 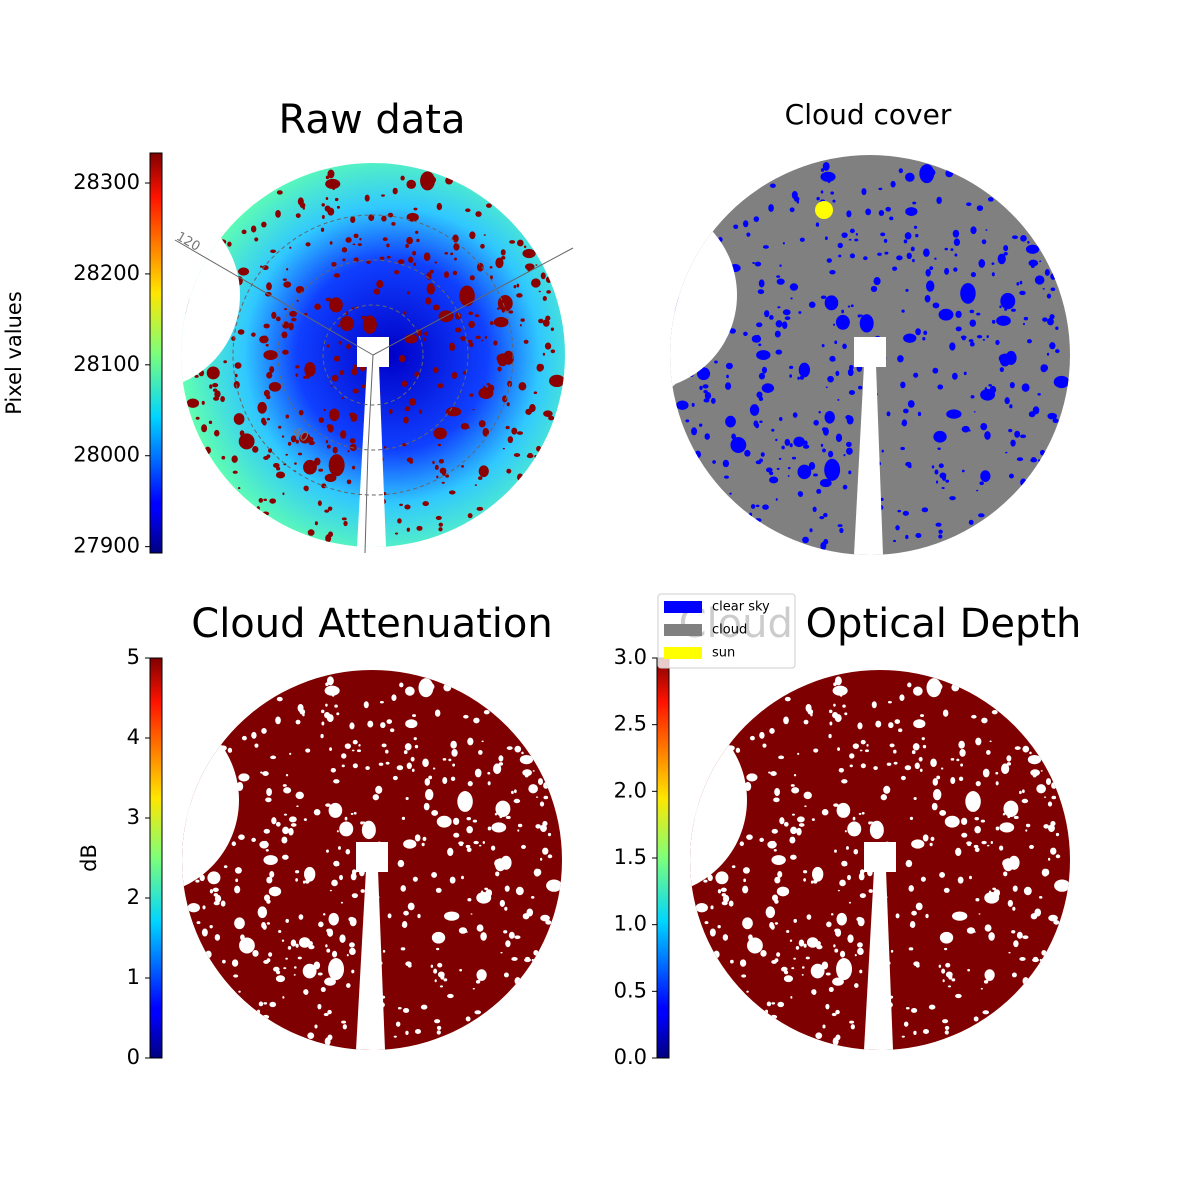 I want to click on polar-axis, so click(x=473, y=301).